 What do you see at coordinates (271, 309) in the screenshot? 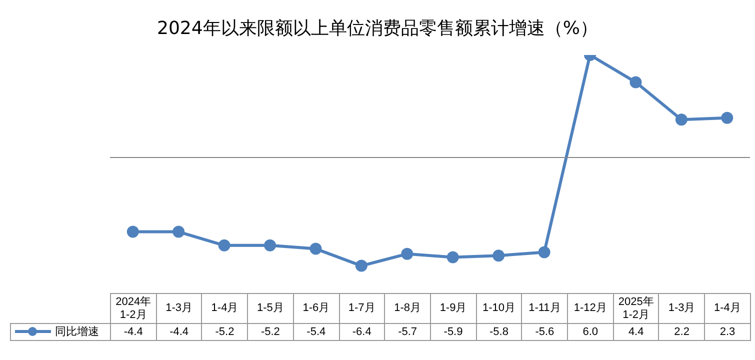
I see `x-tick-label: 1-5月` at bounding box center [271, 309].